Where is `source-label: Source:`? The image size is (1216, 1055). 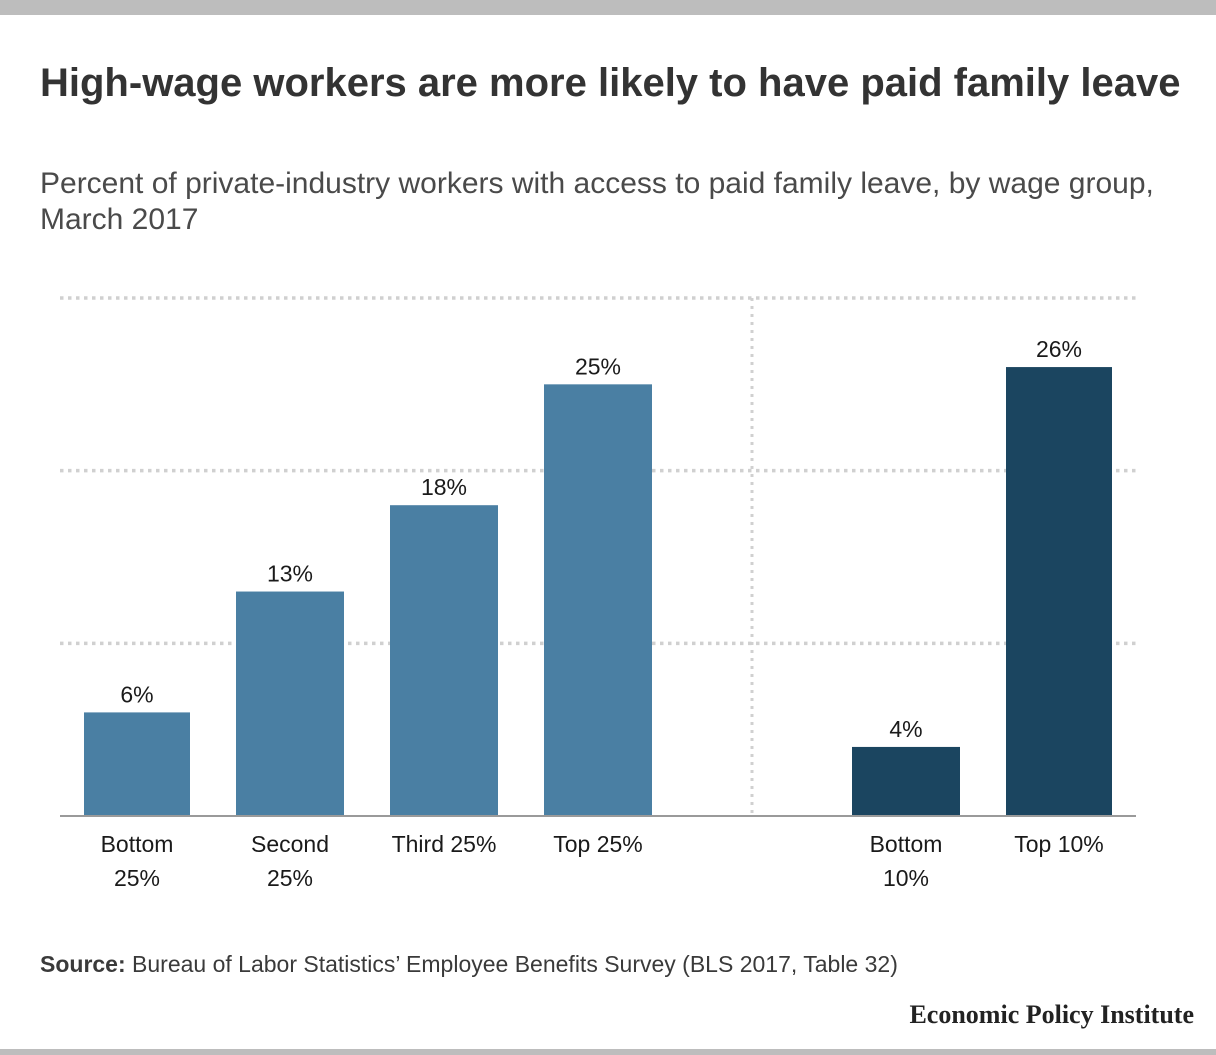 source-label: Source: is located at coordinates (83, 964).